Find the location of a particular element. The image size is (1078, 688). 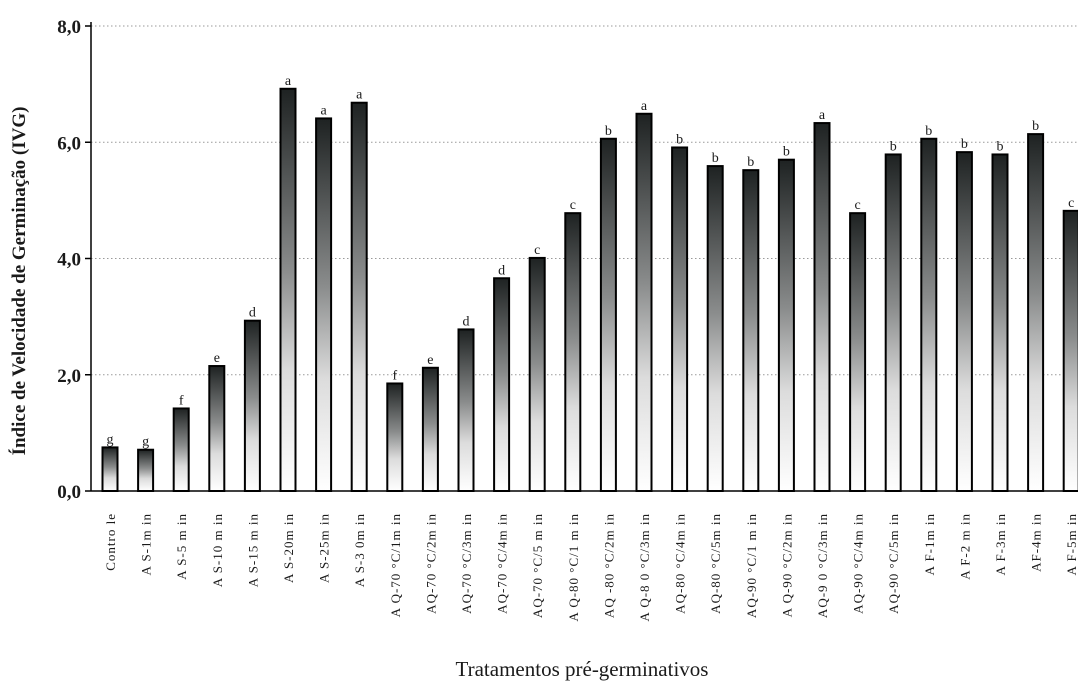

x-tick-label: AQ-70 °C/2m in is located at coordinates (430, 563).